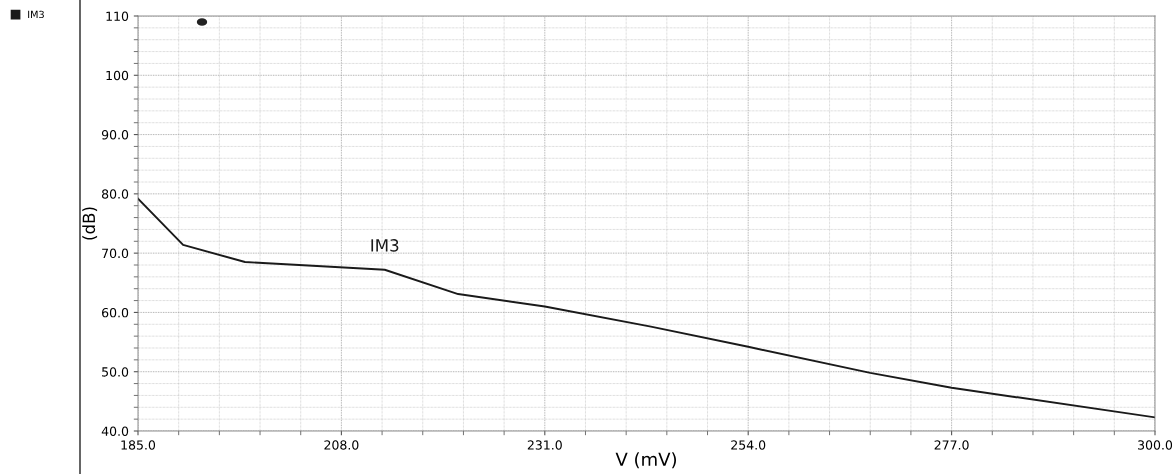 This screenshot has height=474, width=1172. Describe the element at coordinates (90, 223) in the screenshot. I see `y-axis-title: (dB)` at that location.